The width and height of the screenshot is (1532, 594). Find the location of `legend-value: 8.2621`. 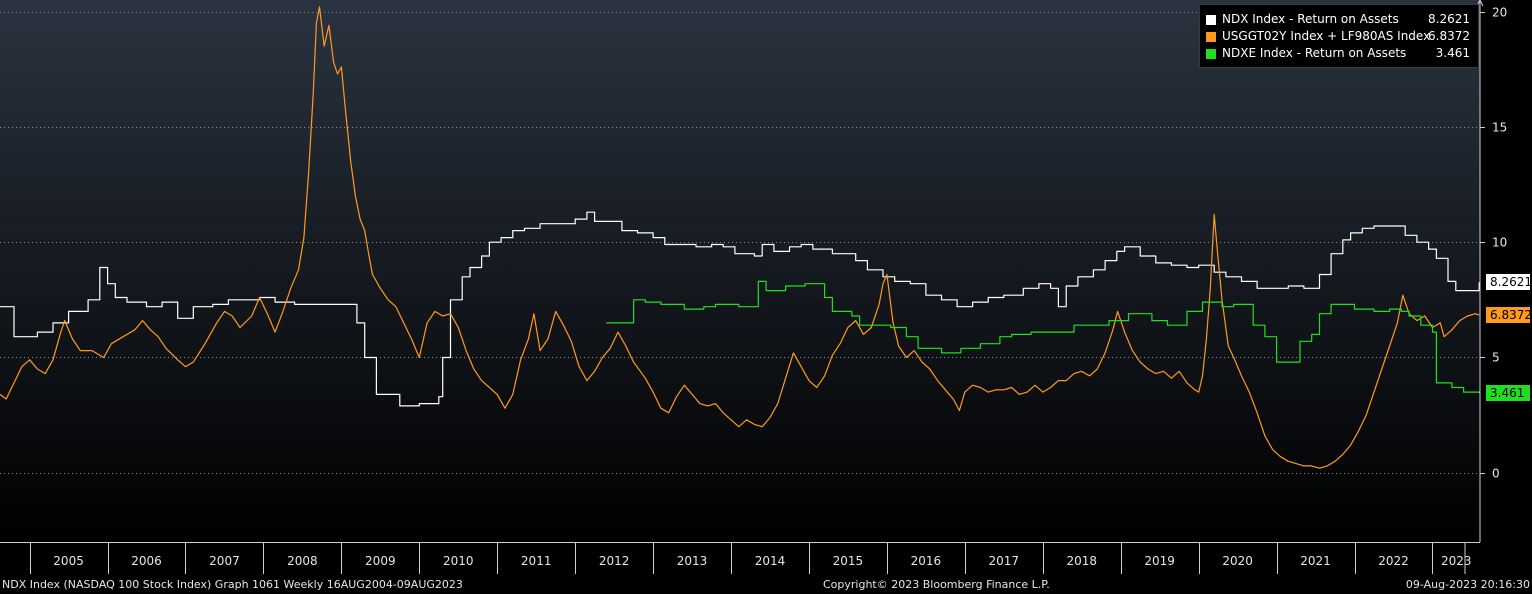

legend-value: 8.2621 is located at coordinates (1449, 19).